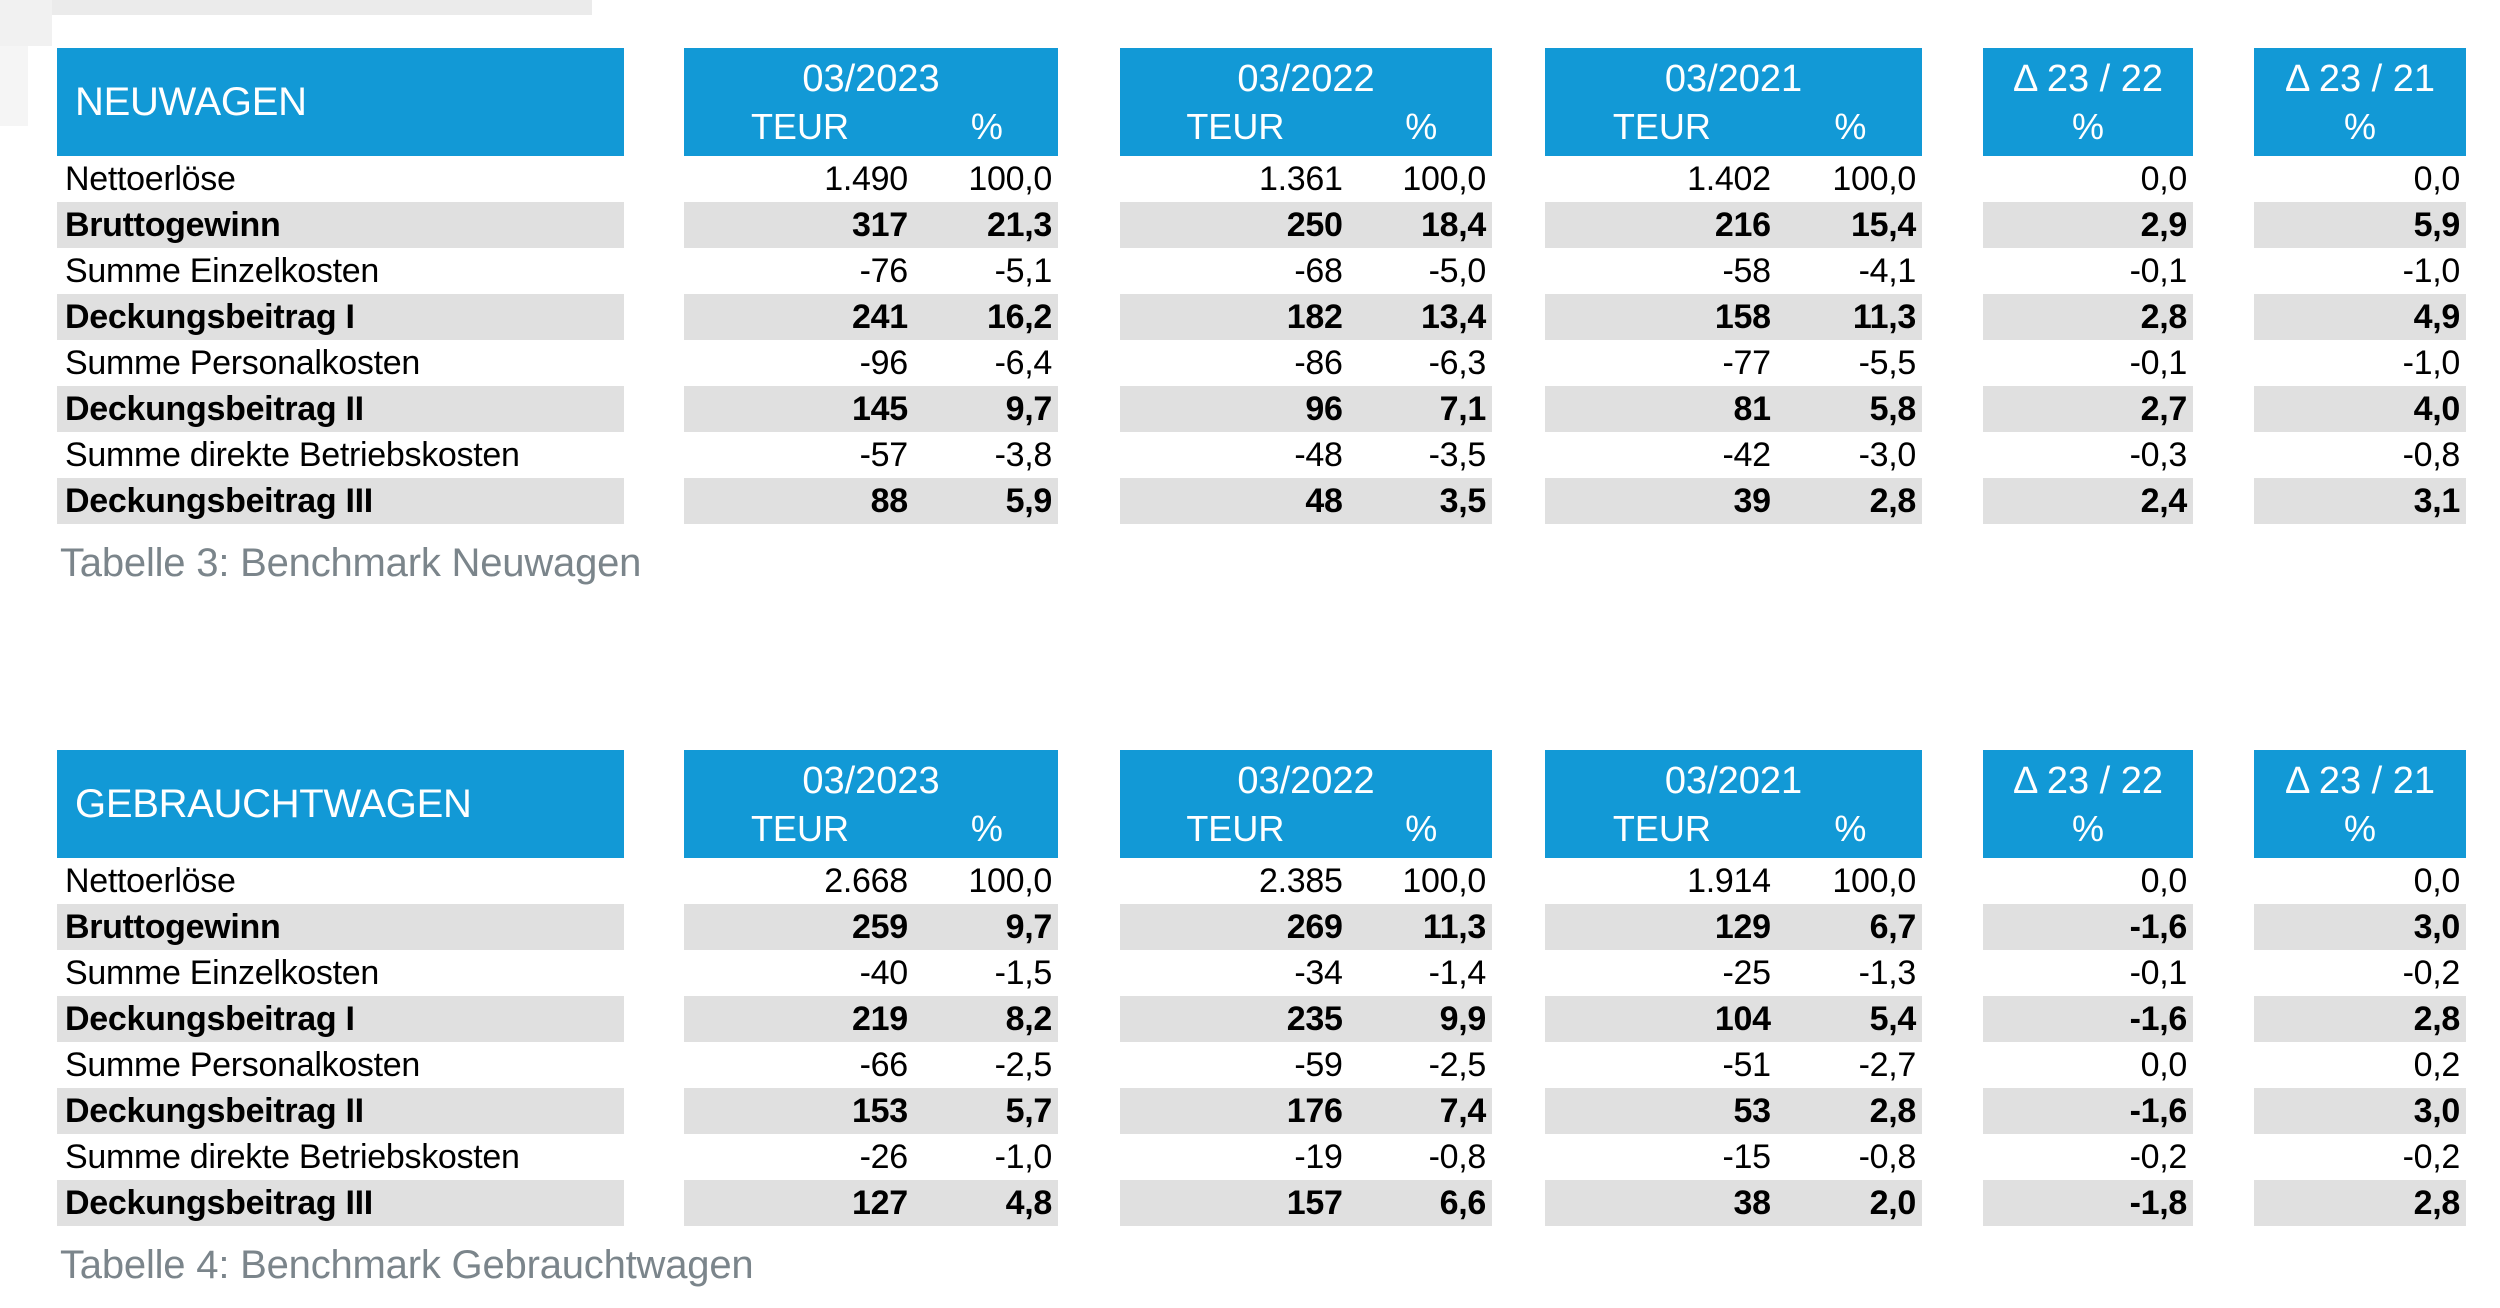 This screenshot has height=1308, width=2500. Describe the element at coordinates (2437, 409) in the screenshot. I see `value-delta: 4,0` at that location.